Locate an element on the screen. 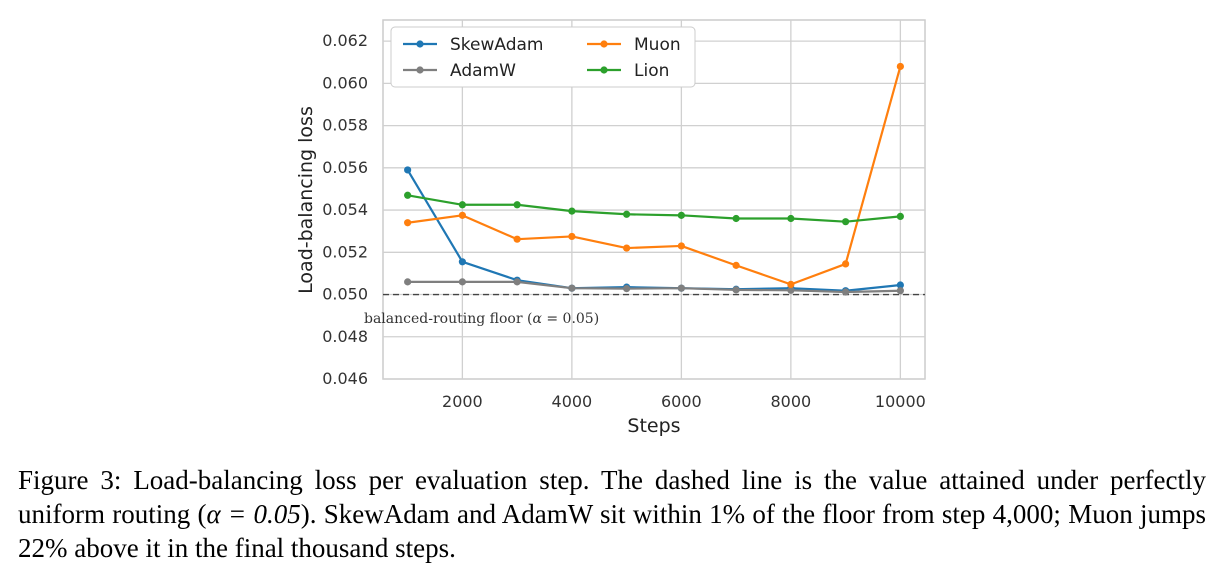 The height and width of the screenshot is (579, 1221). series-adamw is located at coordinates (654, 287).